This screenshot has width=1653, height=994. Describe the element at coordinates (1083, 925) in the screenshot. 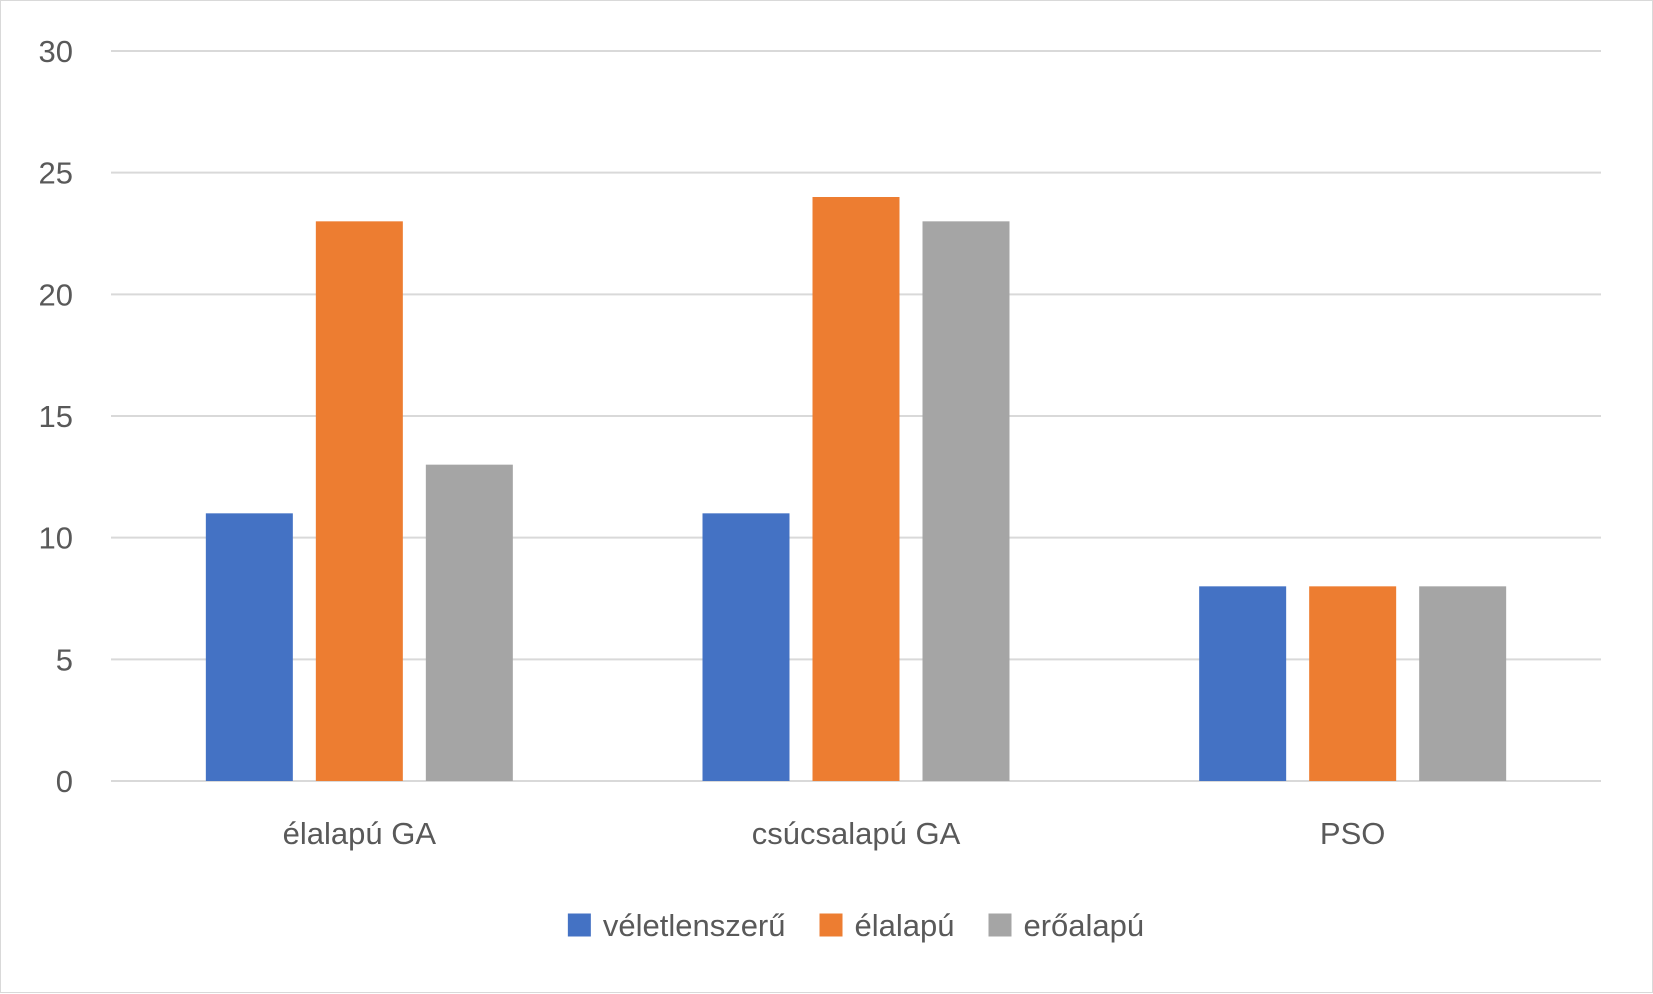

I see `legend-label: erőalapú` at that location.